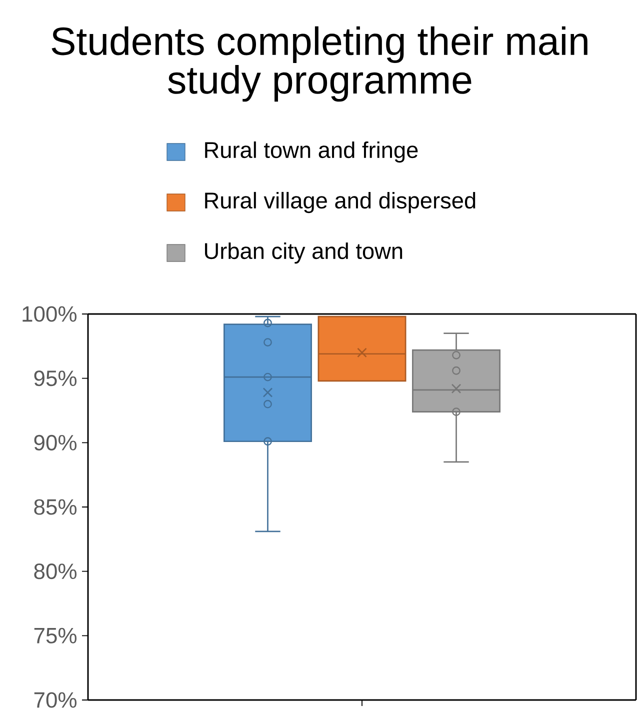  I want to click on legend-label: Urban city and town, so click(303, 253).